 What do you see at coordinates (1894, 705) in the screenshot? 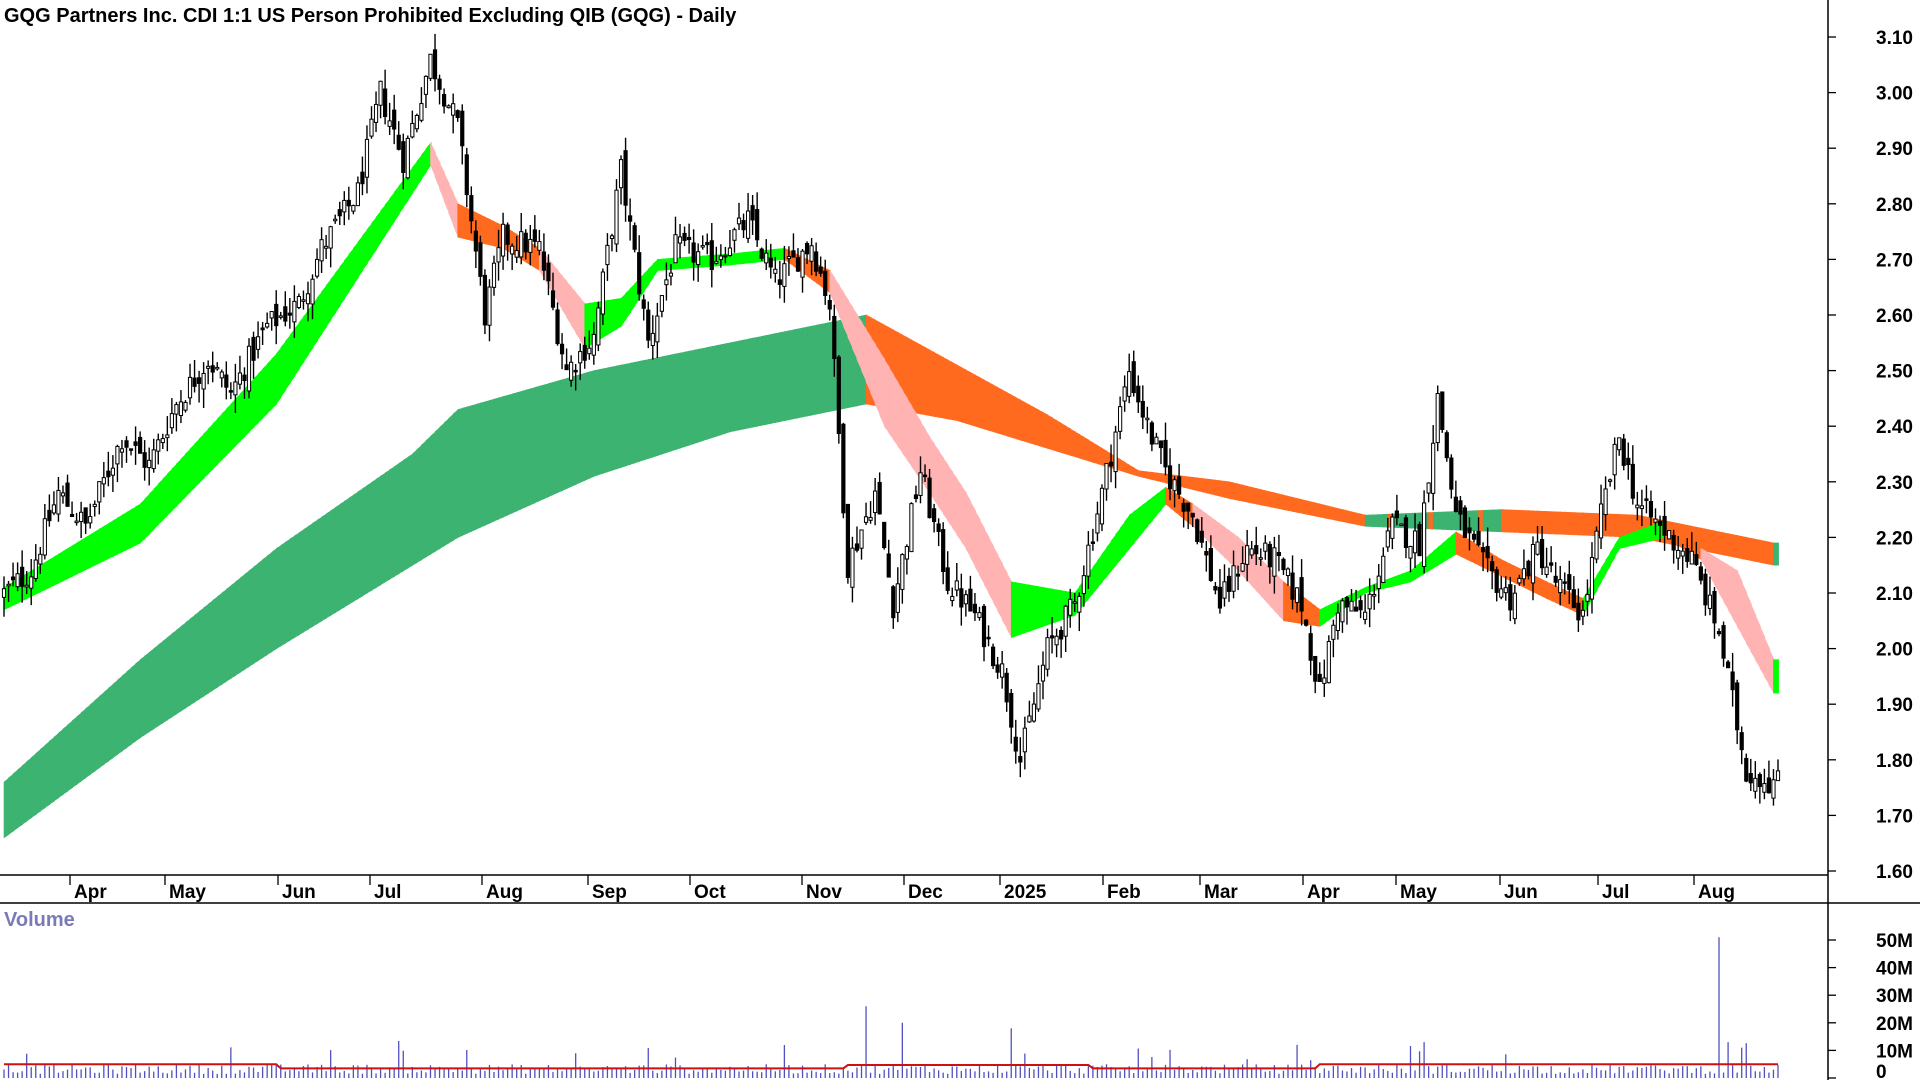
I see `y-tick-label: 1.90` at bounding box center [1894, 705].